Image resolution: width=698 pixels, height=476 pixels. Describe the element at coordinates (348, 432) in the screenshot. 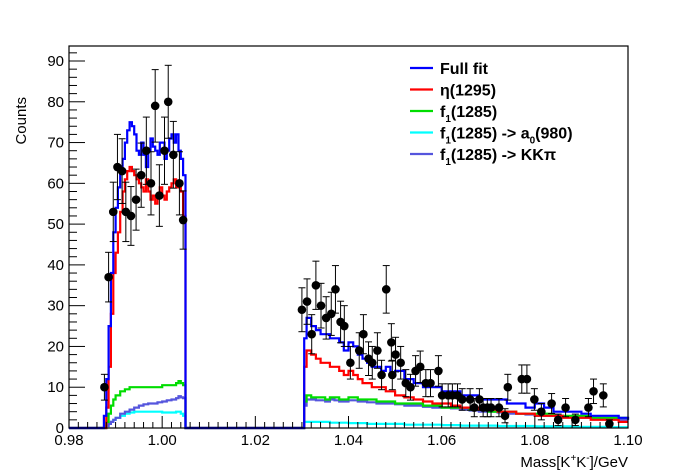

I see `x-axis: 0.98 1.00 1.02 1.04 1.06 1.08 1.10` at that location.